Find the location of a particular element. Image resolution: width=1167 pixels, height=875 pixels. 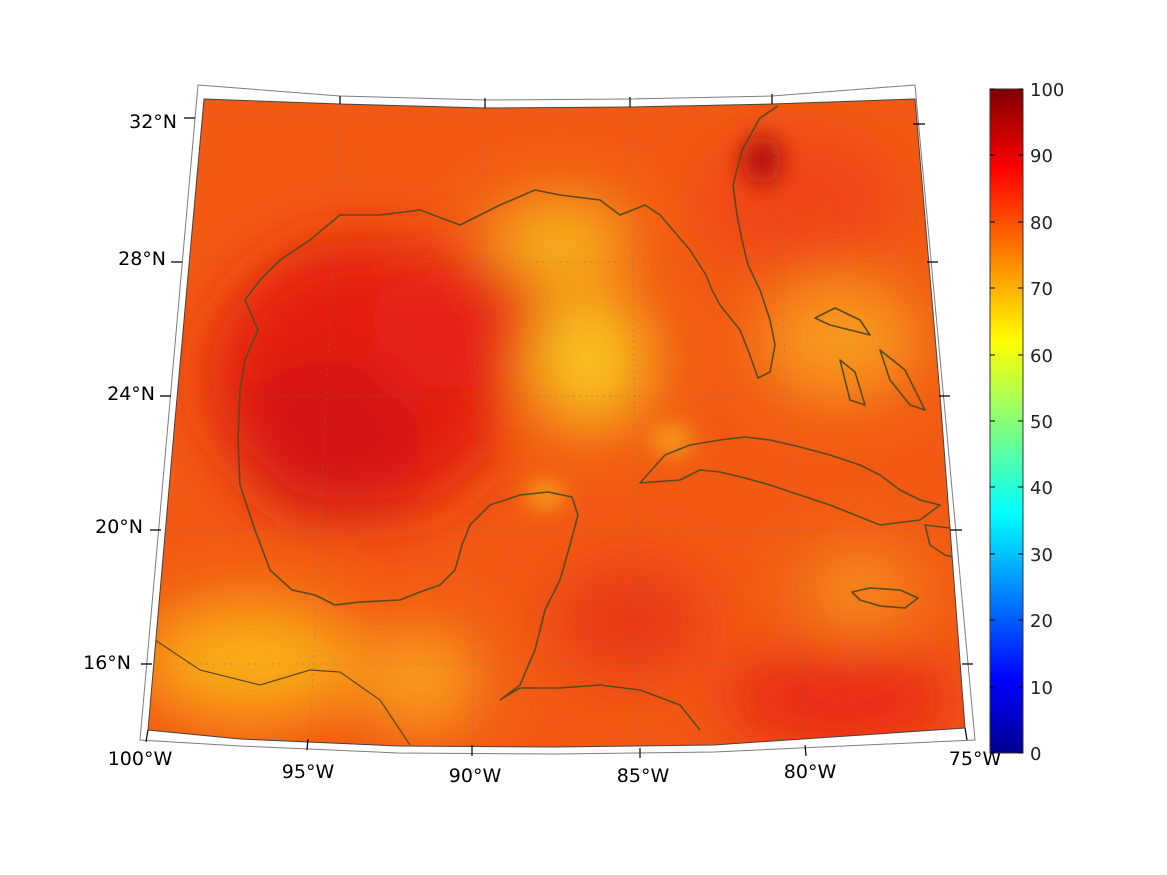

latitude-labels: 32°N 28°N 24°N 20°N 16°N is located at coordinates (130, 392).